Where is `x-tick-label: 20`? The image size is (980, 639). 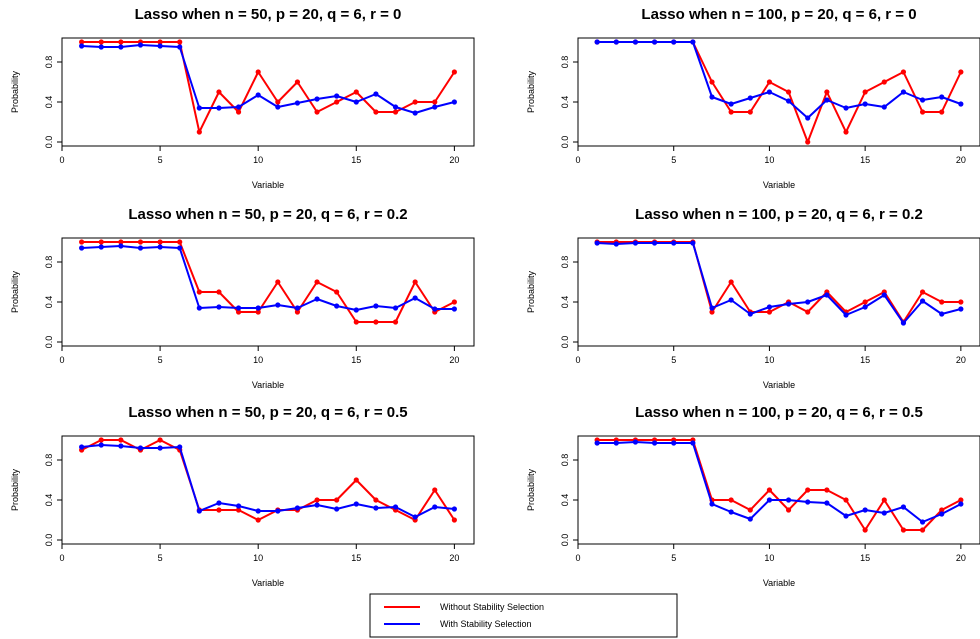
x-tick-label: 20 is located at coordinates (961, 360).